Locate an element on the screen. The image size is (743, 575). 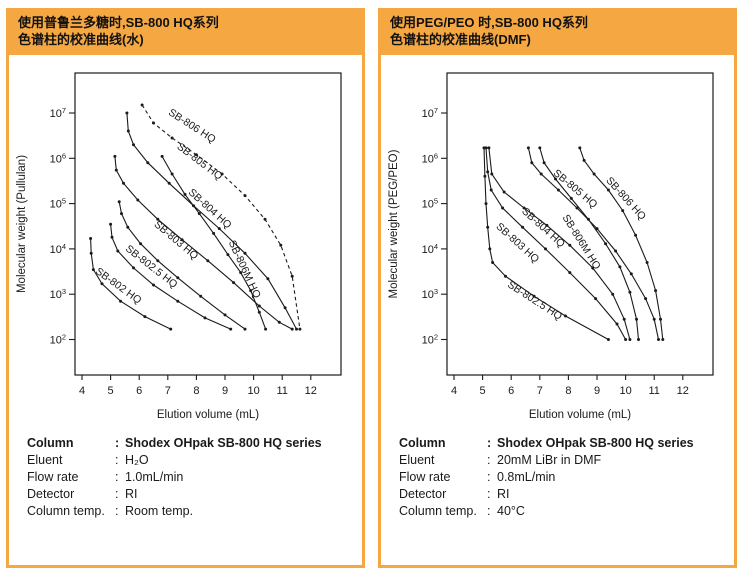
spec-row-flow-rate: Flow rate : 1.0mL/min is located at coordinates (189, 477).